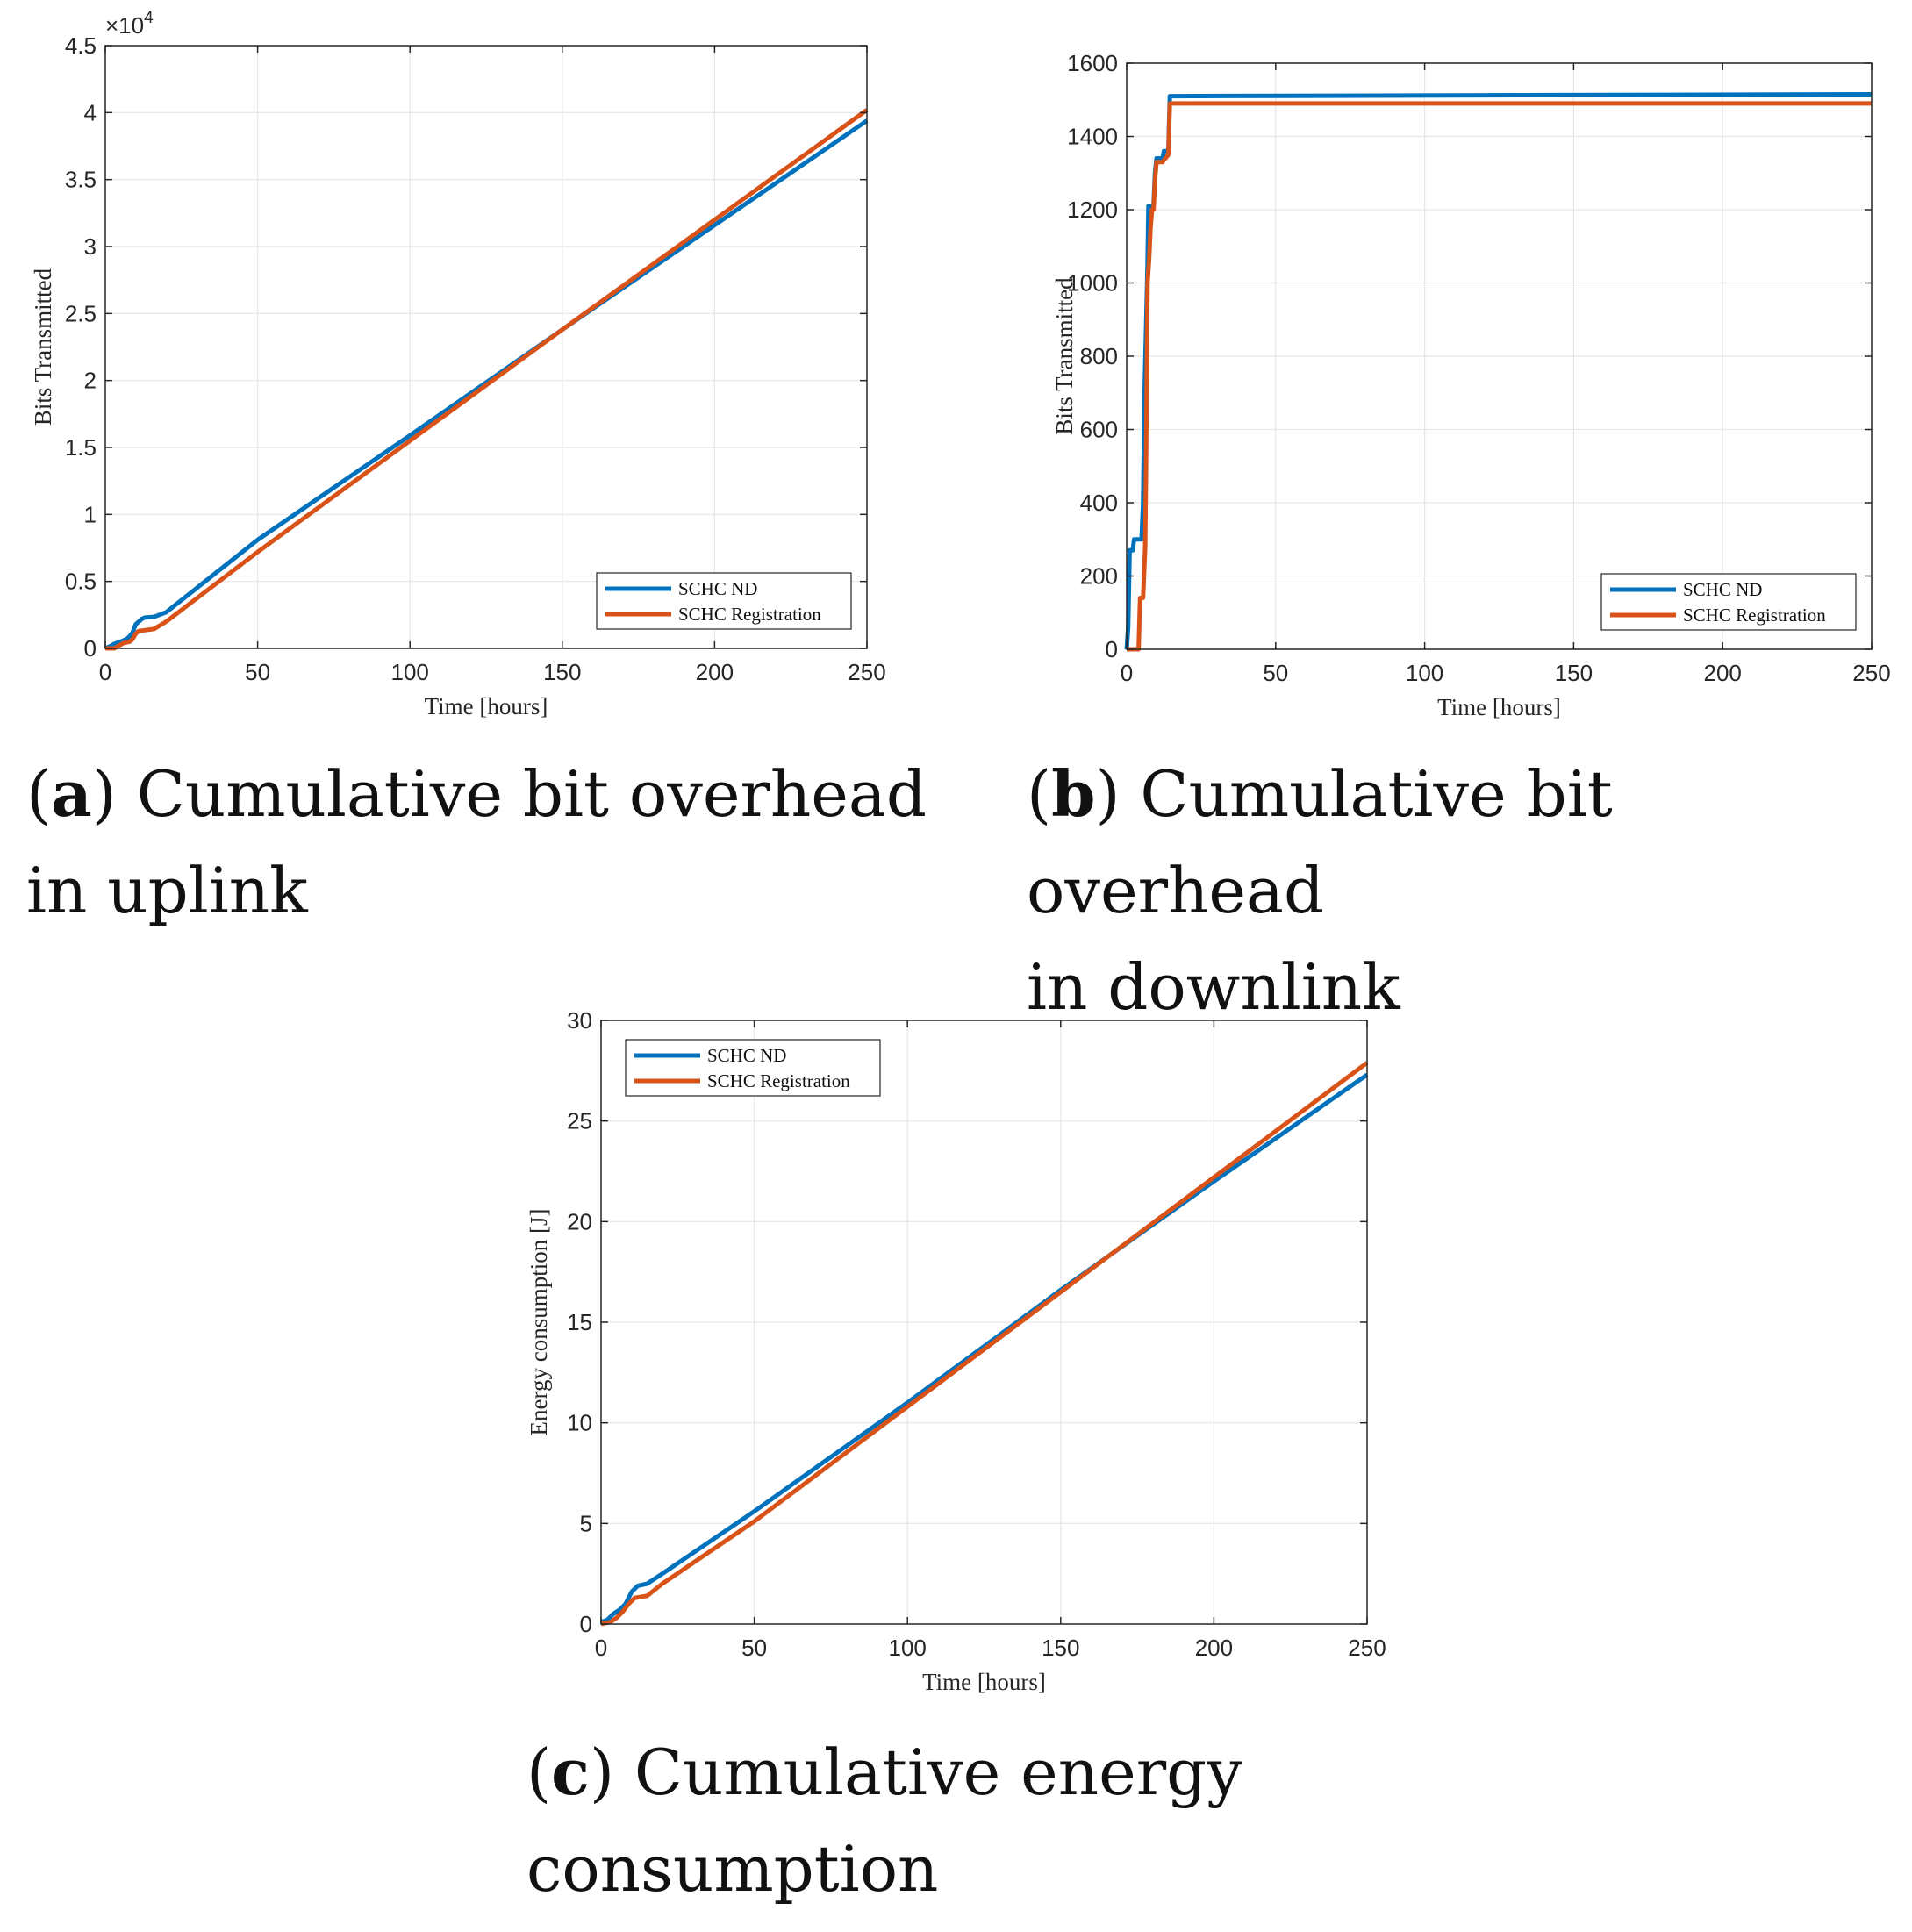  What do you see at coordinates (129, 24) in the screenshot?
I see `y-exponent-label: ×10⁴` at bounding box center [129, 24].